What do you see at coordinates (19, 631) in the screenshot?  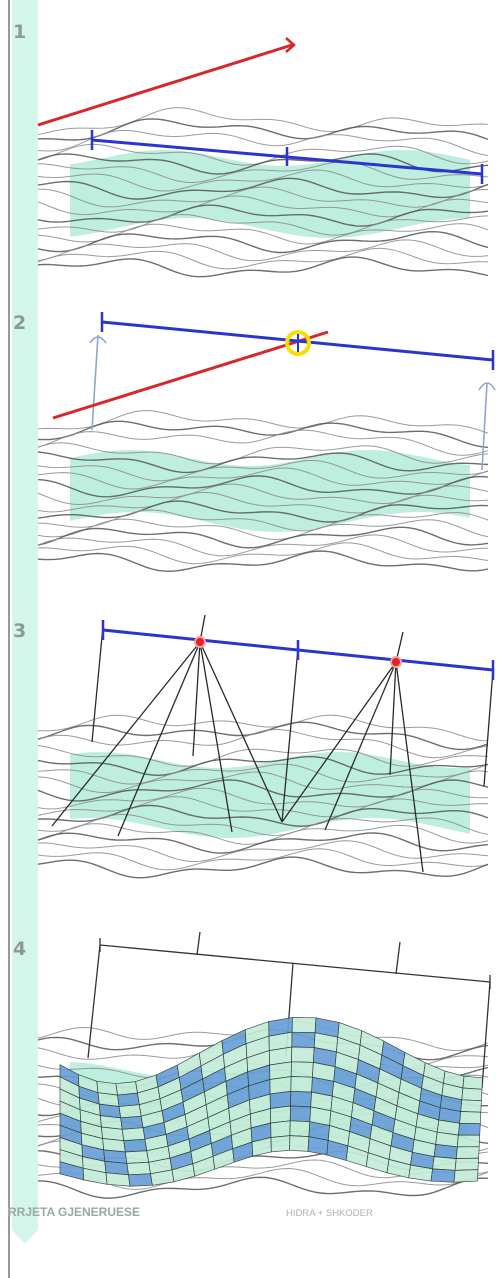 I see `step-number-3: 3` at bounding box center [19, 631].